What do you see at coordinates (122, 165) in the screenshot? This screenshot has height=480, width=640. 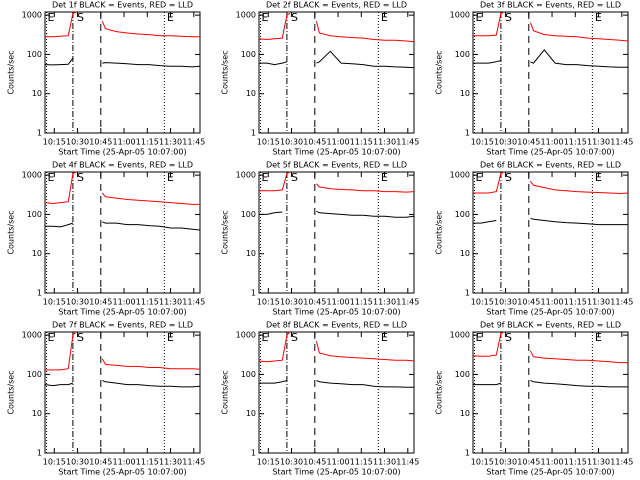 I see `chart-title: Det 4f BLACK = Events, RED = LLD` at bounding box center [122, 165].